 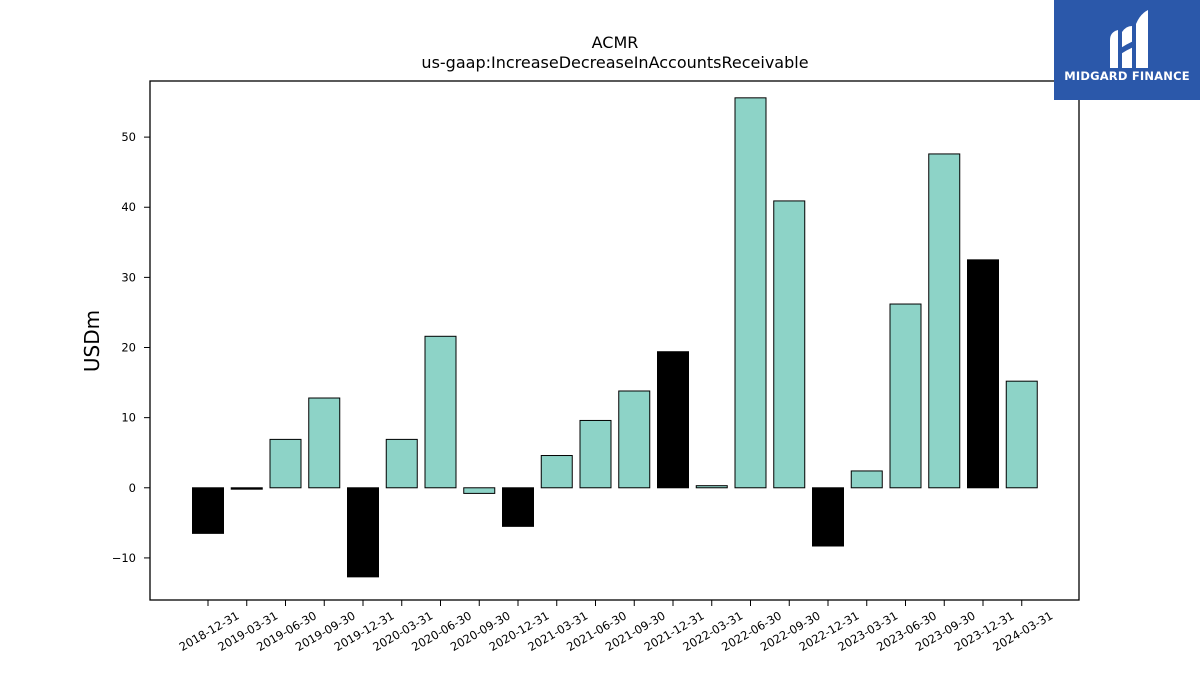 I want to click on y-tick-label: 30, so click(x=128, y=277).